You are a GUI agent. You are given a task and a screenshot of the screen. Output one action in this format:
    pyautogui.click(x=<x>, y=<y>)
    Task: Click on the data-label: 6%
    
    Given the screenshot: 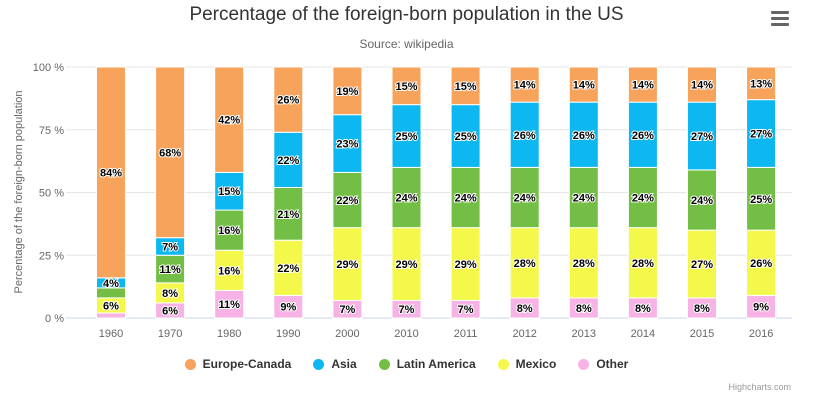 What is the action you would take?
    pyautogui.click(x=170, y=311)
    